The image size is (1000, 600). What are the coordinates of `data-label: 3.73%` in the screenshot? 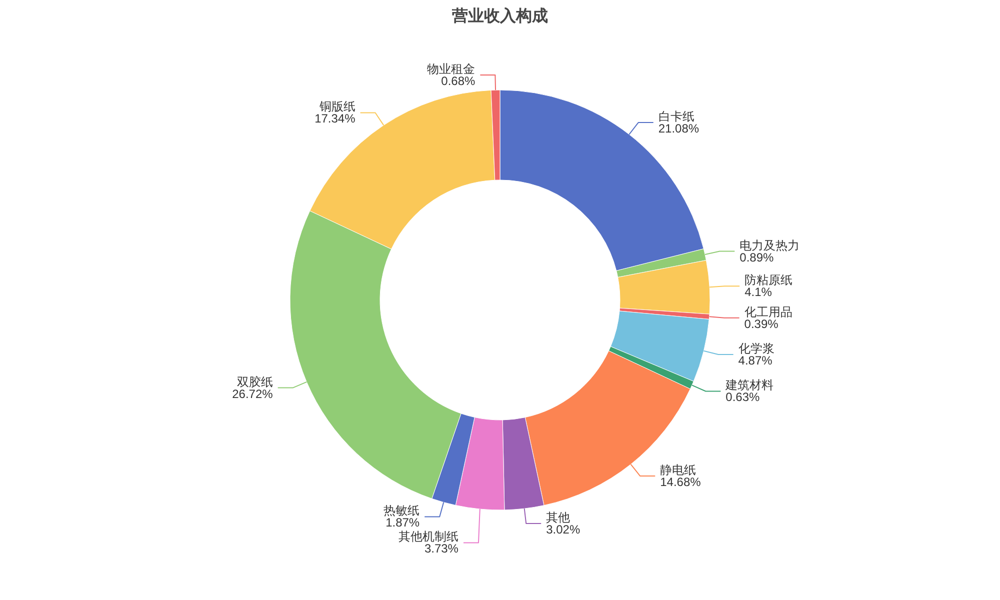 It's located at (441, 549).